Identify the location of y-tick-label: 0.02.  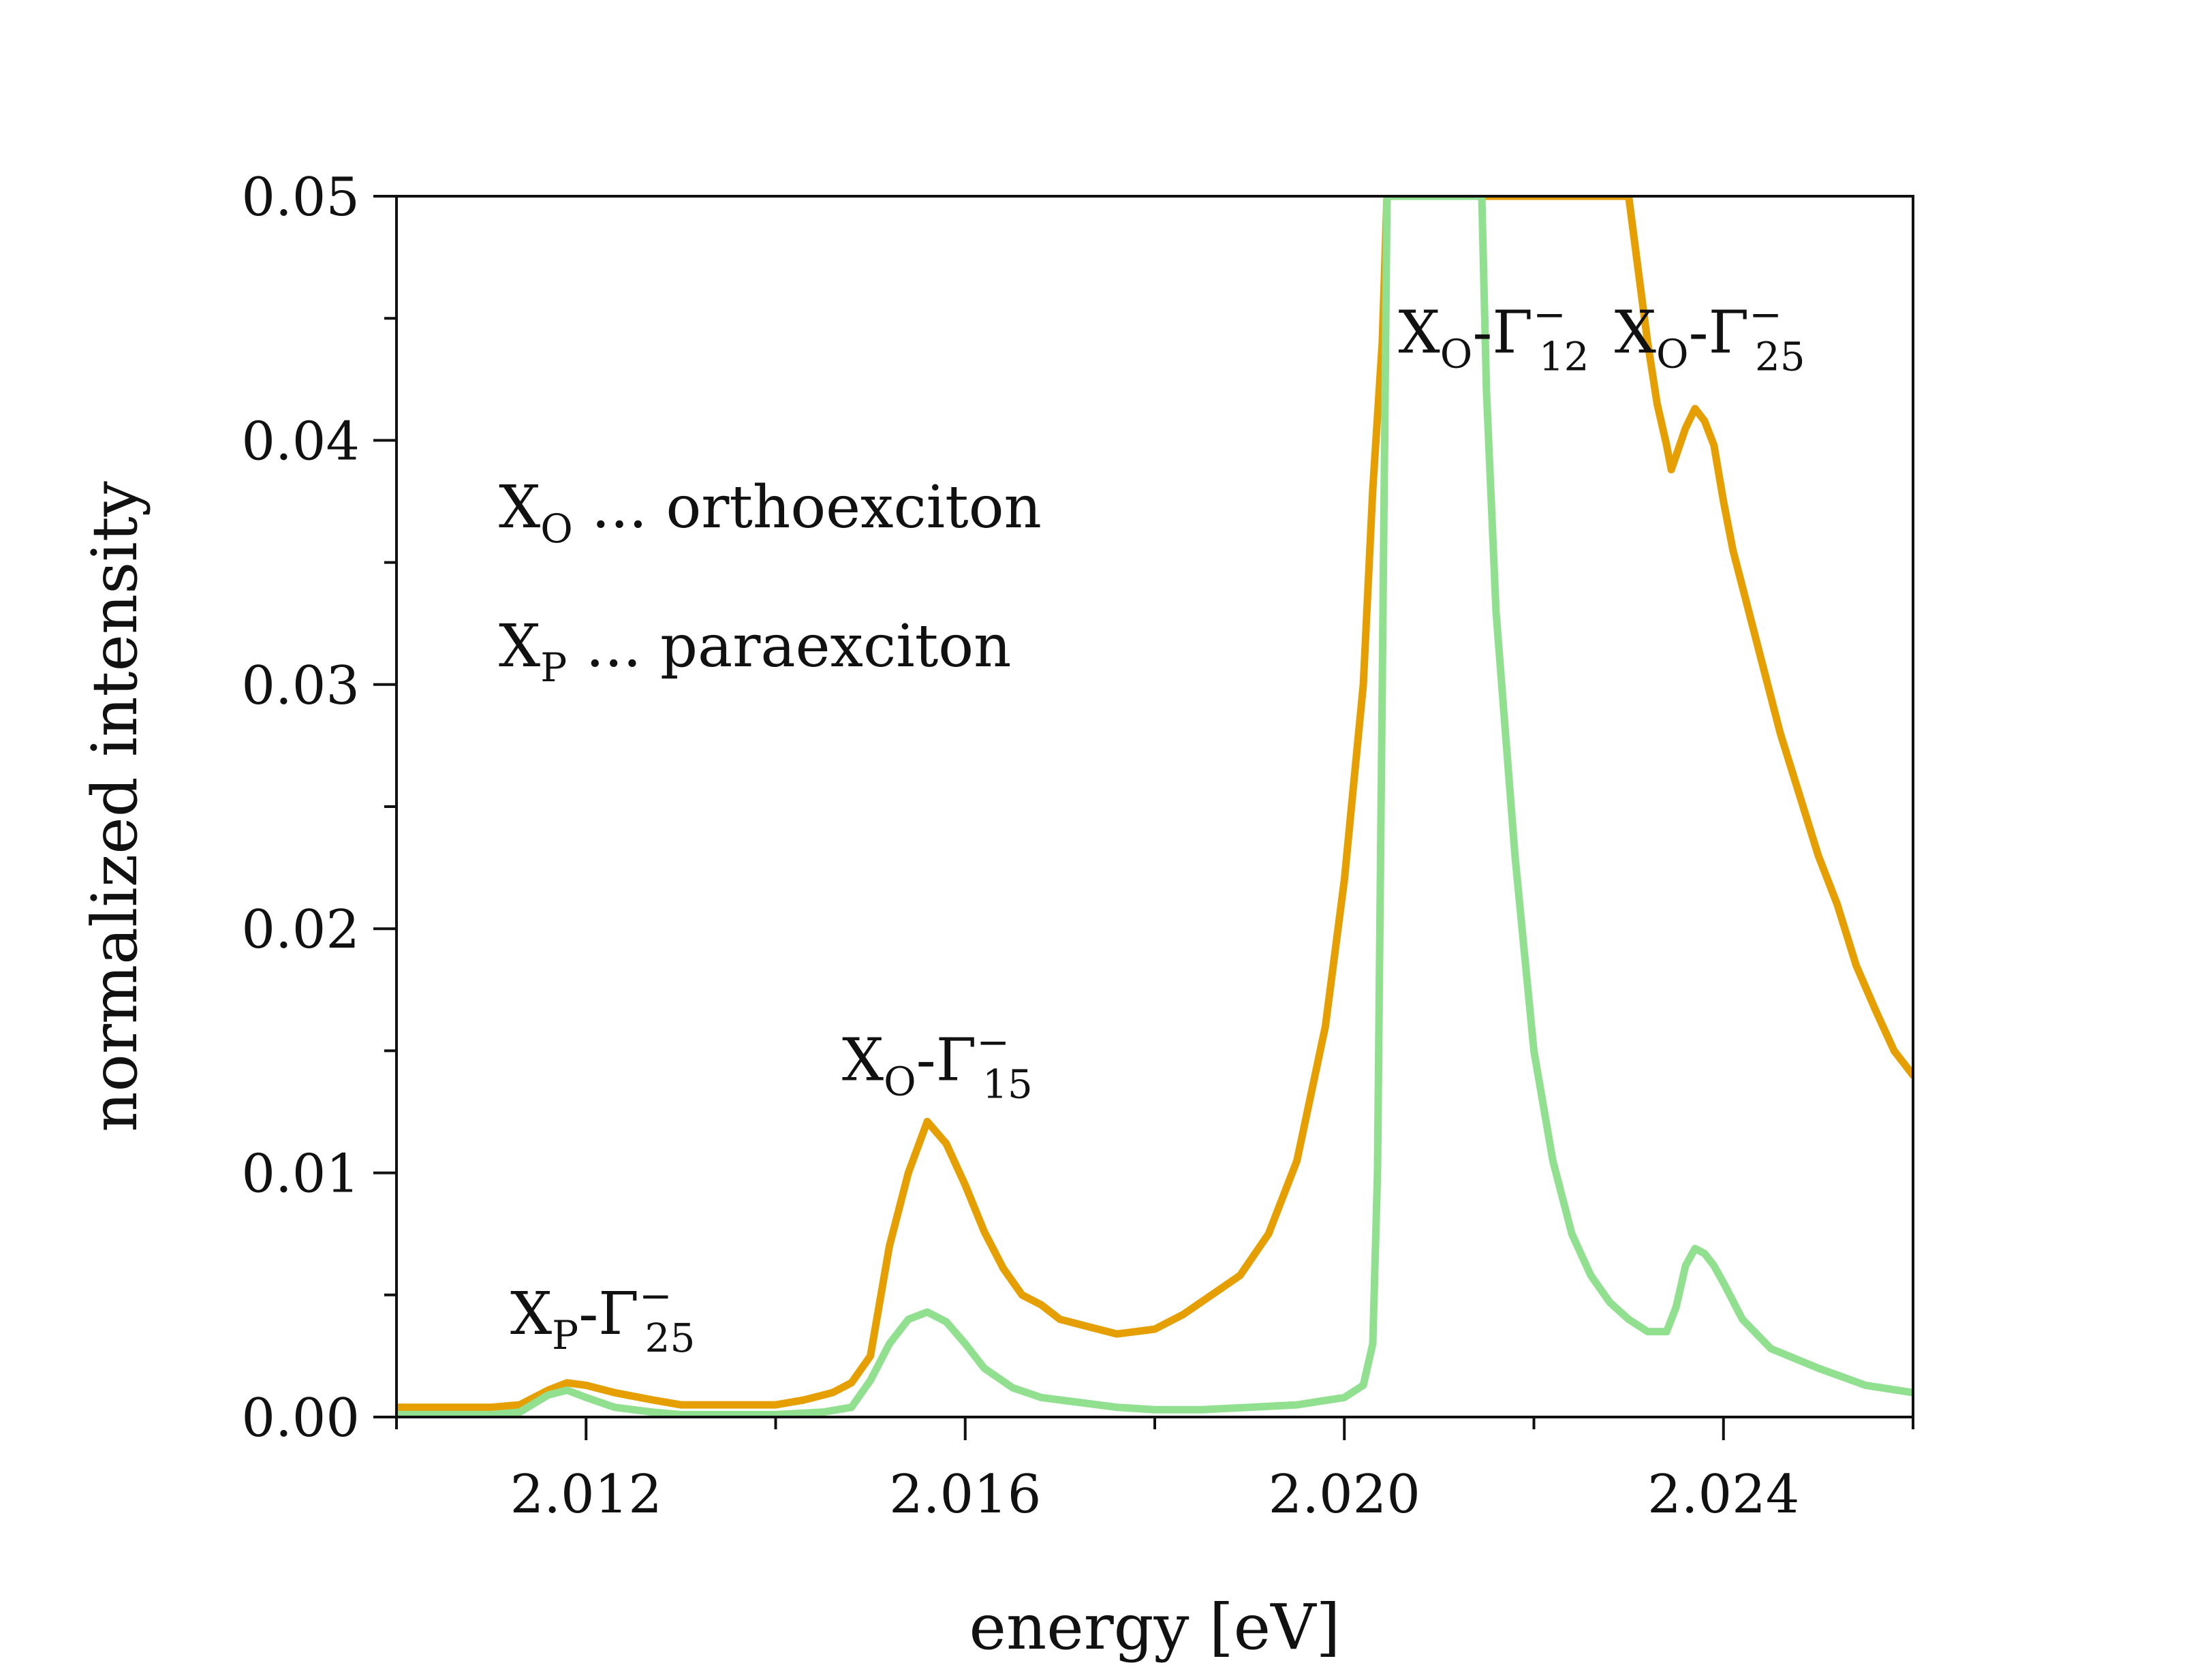
(300, 930).